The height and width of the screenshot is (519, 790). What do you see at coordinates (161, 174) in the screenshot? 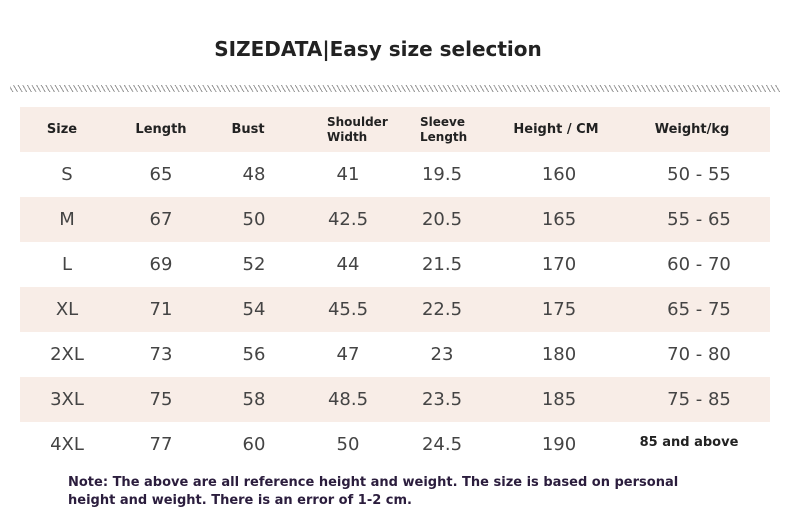
I see `table-cell: 65` at bounding box center [161, 174].